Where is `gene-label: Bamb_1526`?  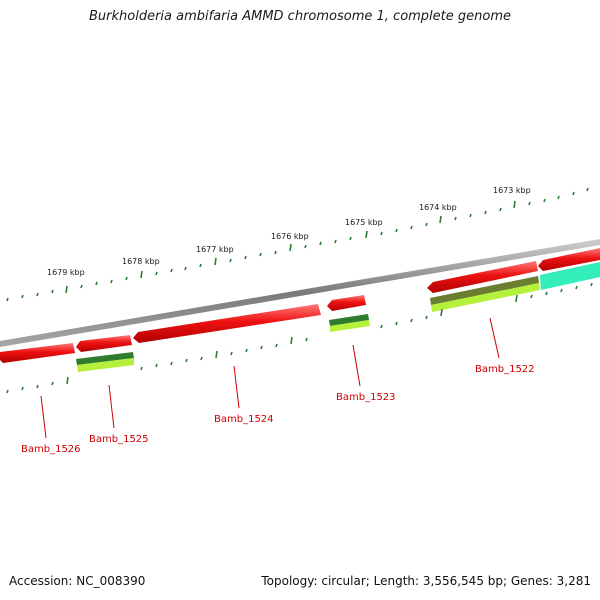 gene-label: Bamb_1526 is located at coordinates (51, 449).